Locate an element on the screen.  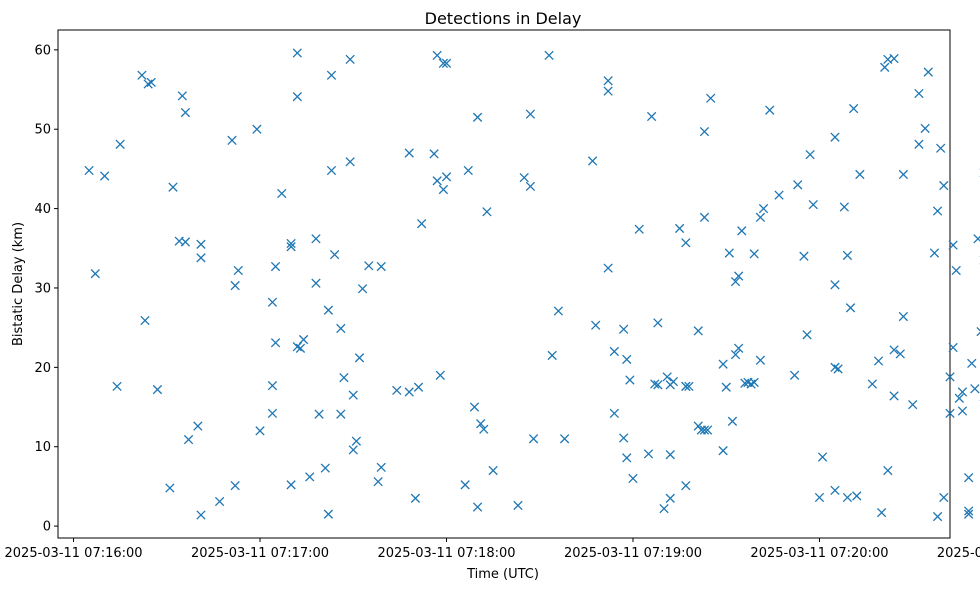
y-tick-label: 50 is located at coordinates (42, 130).